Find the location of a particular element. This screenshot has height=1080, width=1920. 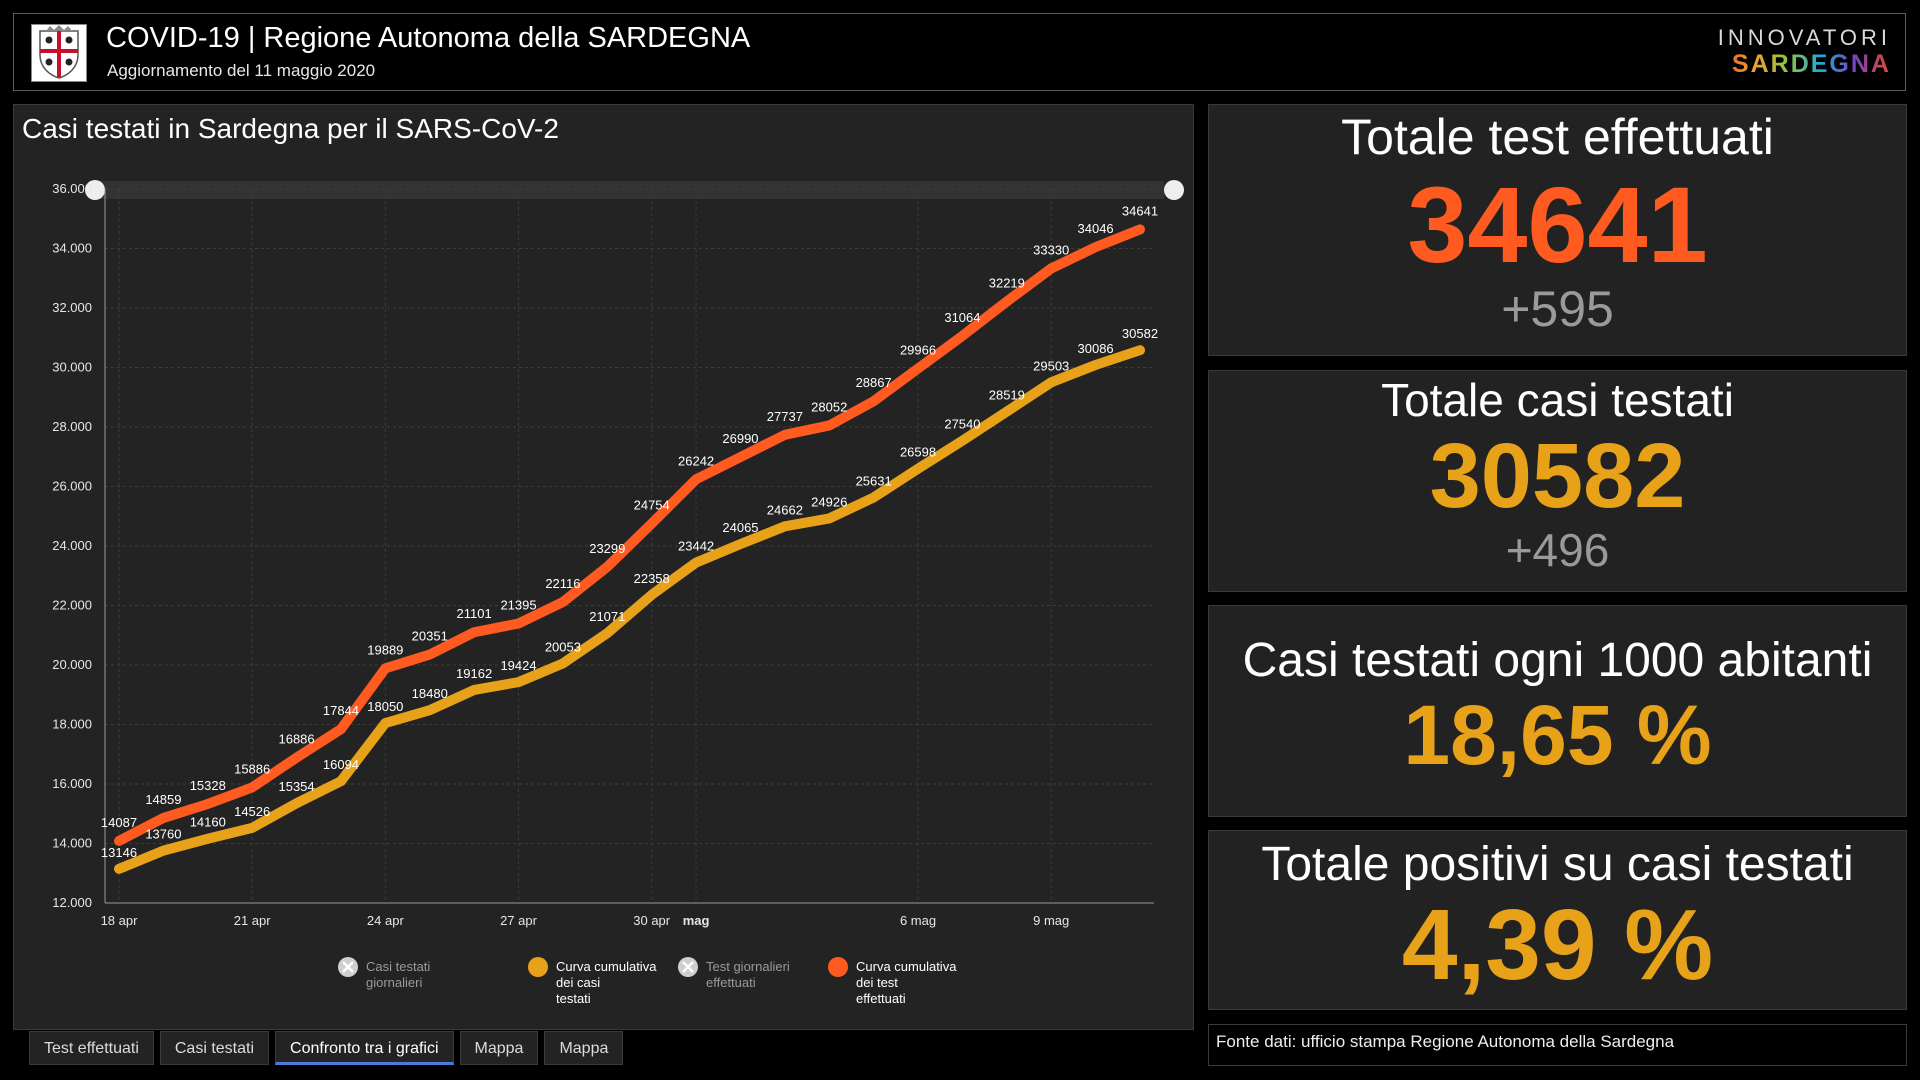

data-label: 22116 is located at coordinates (562, 583).